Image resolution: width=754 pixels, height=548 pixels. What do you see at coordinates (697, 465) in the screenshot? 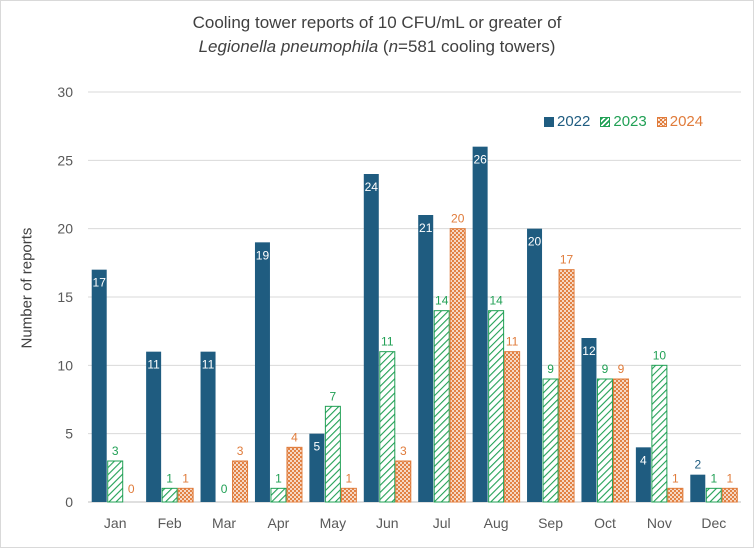
I see `data-label-2022-Dec: 2` at bounding box center [697, 465].